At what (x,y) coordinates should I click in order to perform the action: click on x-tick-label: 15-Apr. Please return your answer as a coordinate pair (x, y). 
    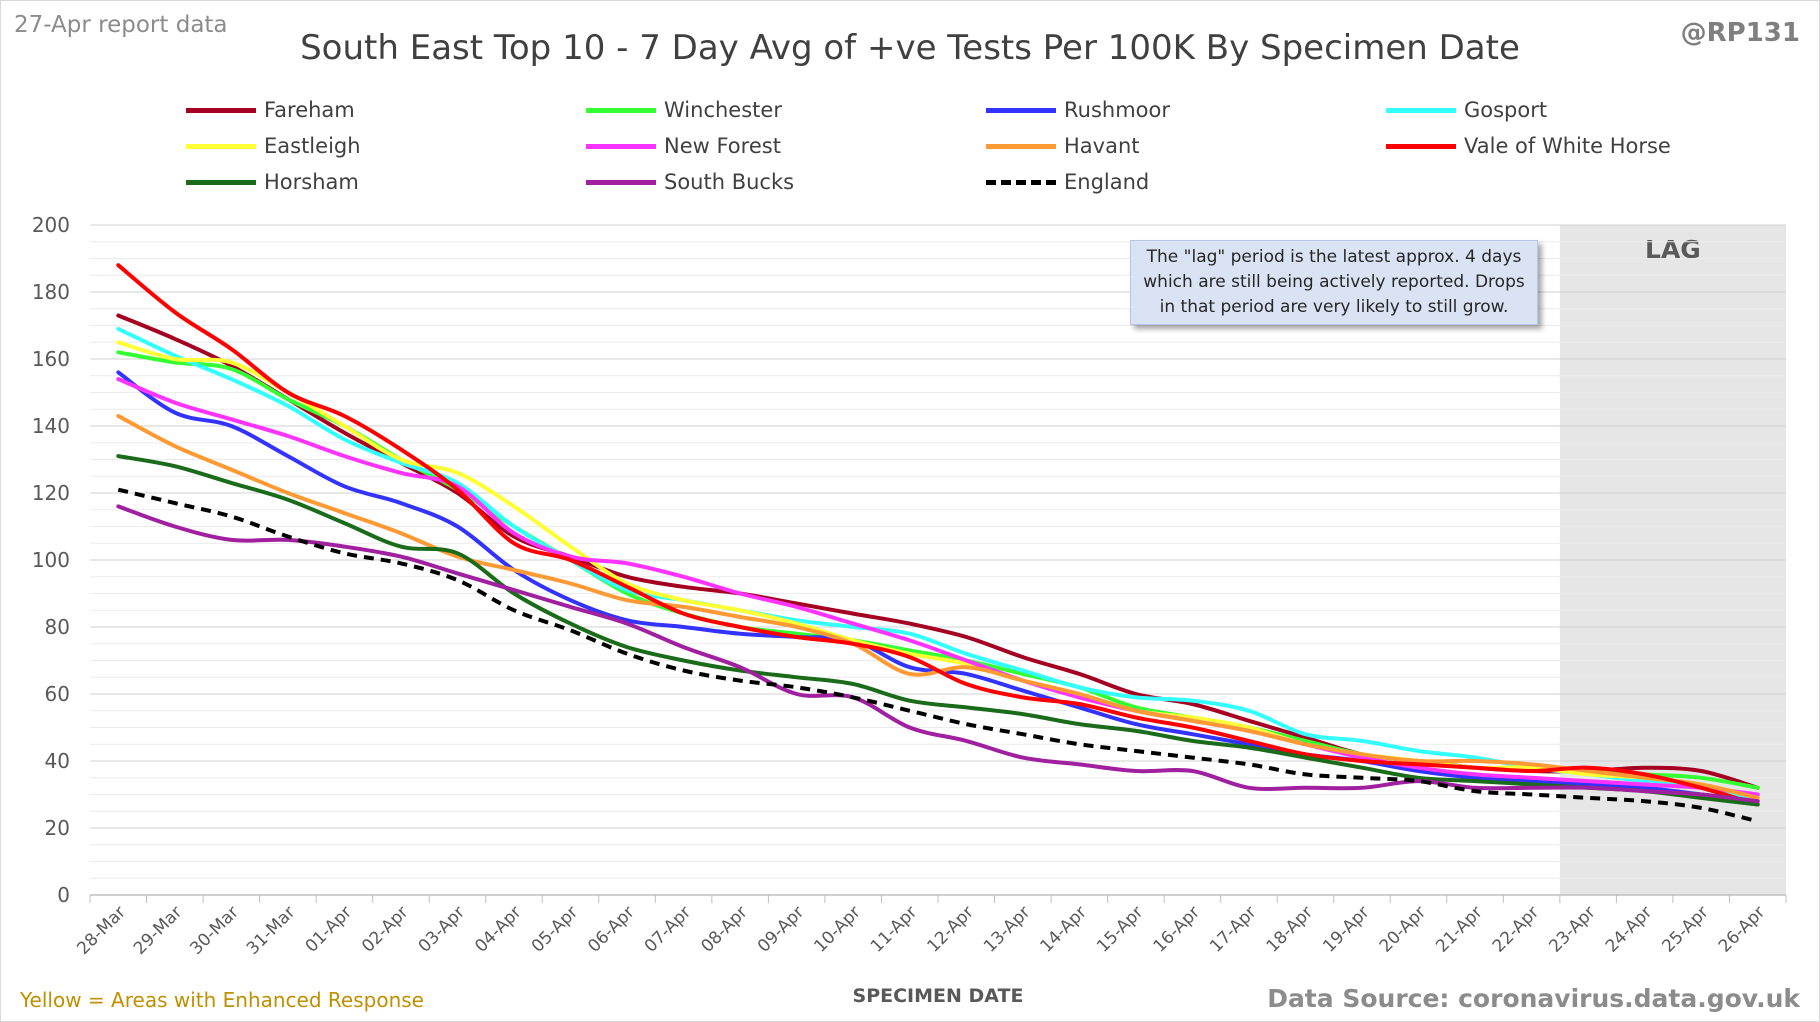
    Looking at the image, I should click on (1120, 929).